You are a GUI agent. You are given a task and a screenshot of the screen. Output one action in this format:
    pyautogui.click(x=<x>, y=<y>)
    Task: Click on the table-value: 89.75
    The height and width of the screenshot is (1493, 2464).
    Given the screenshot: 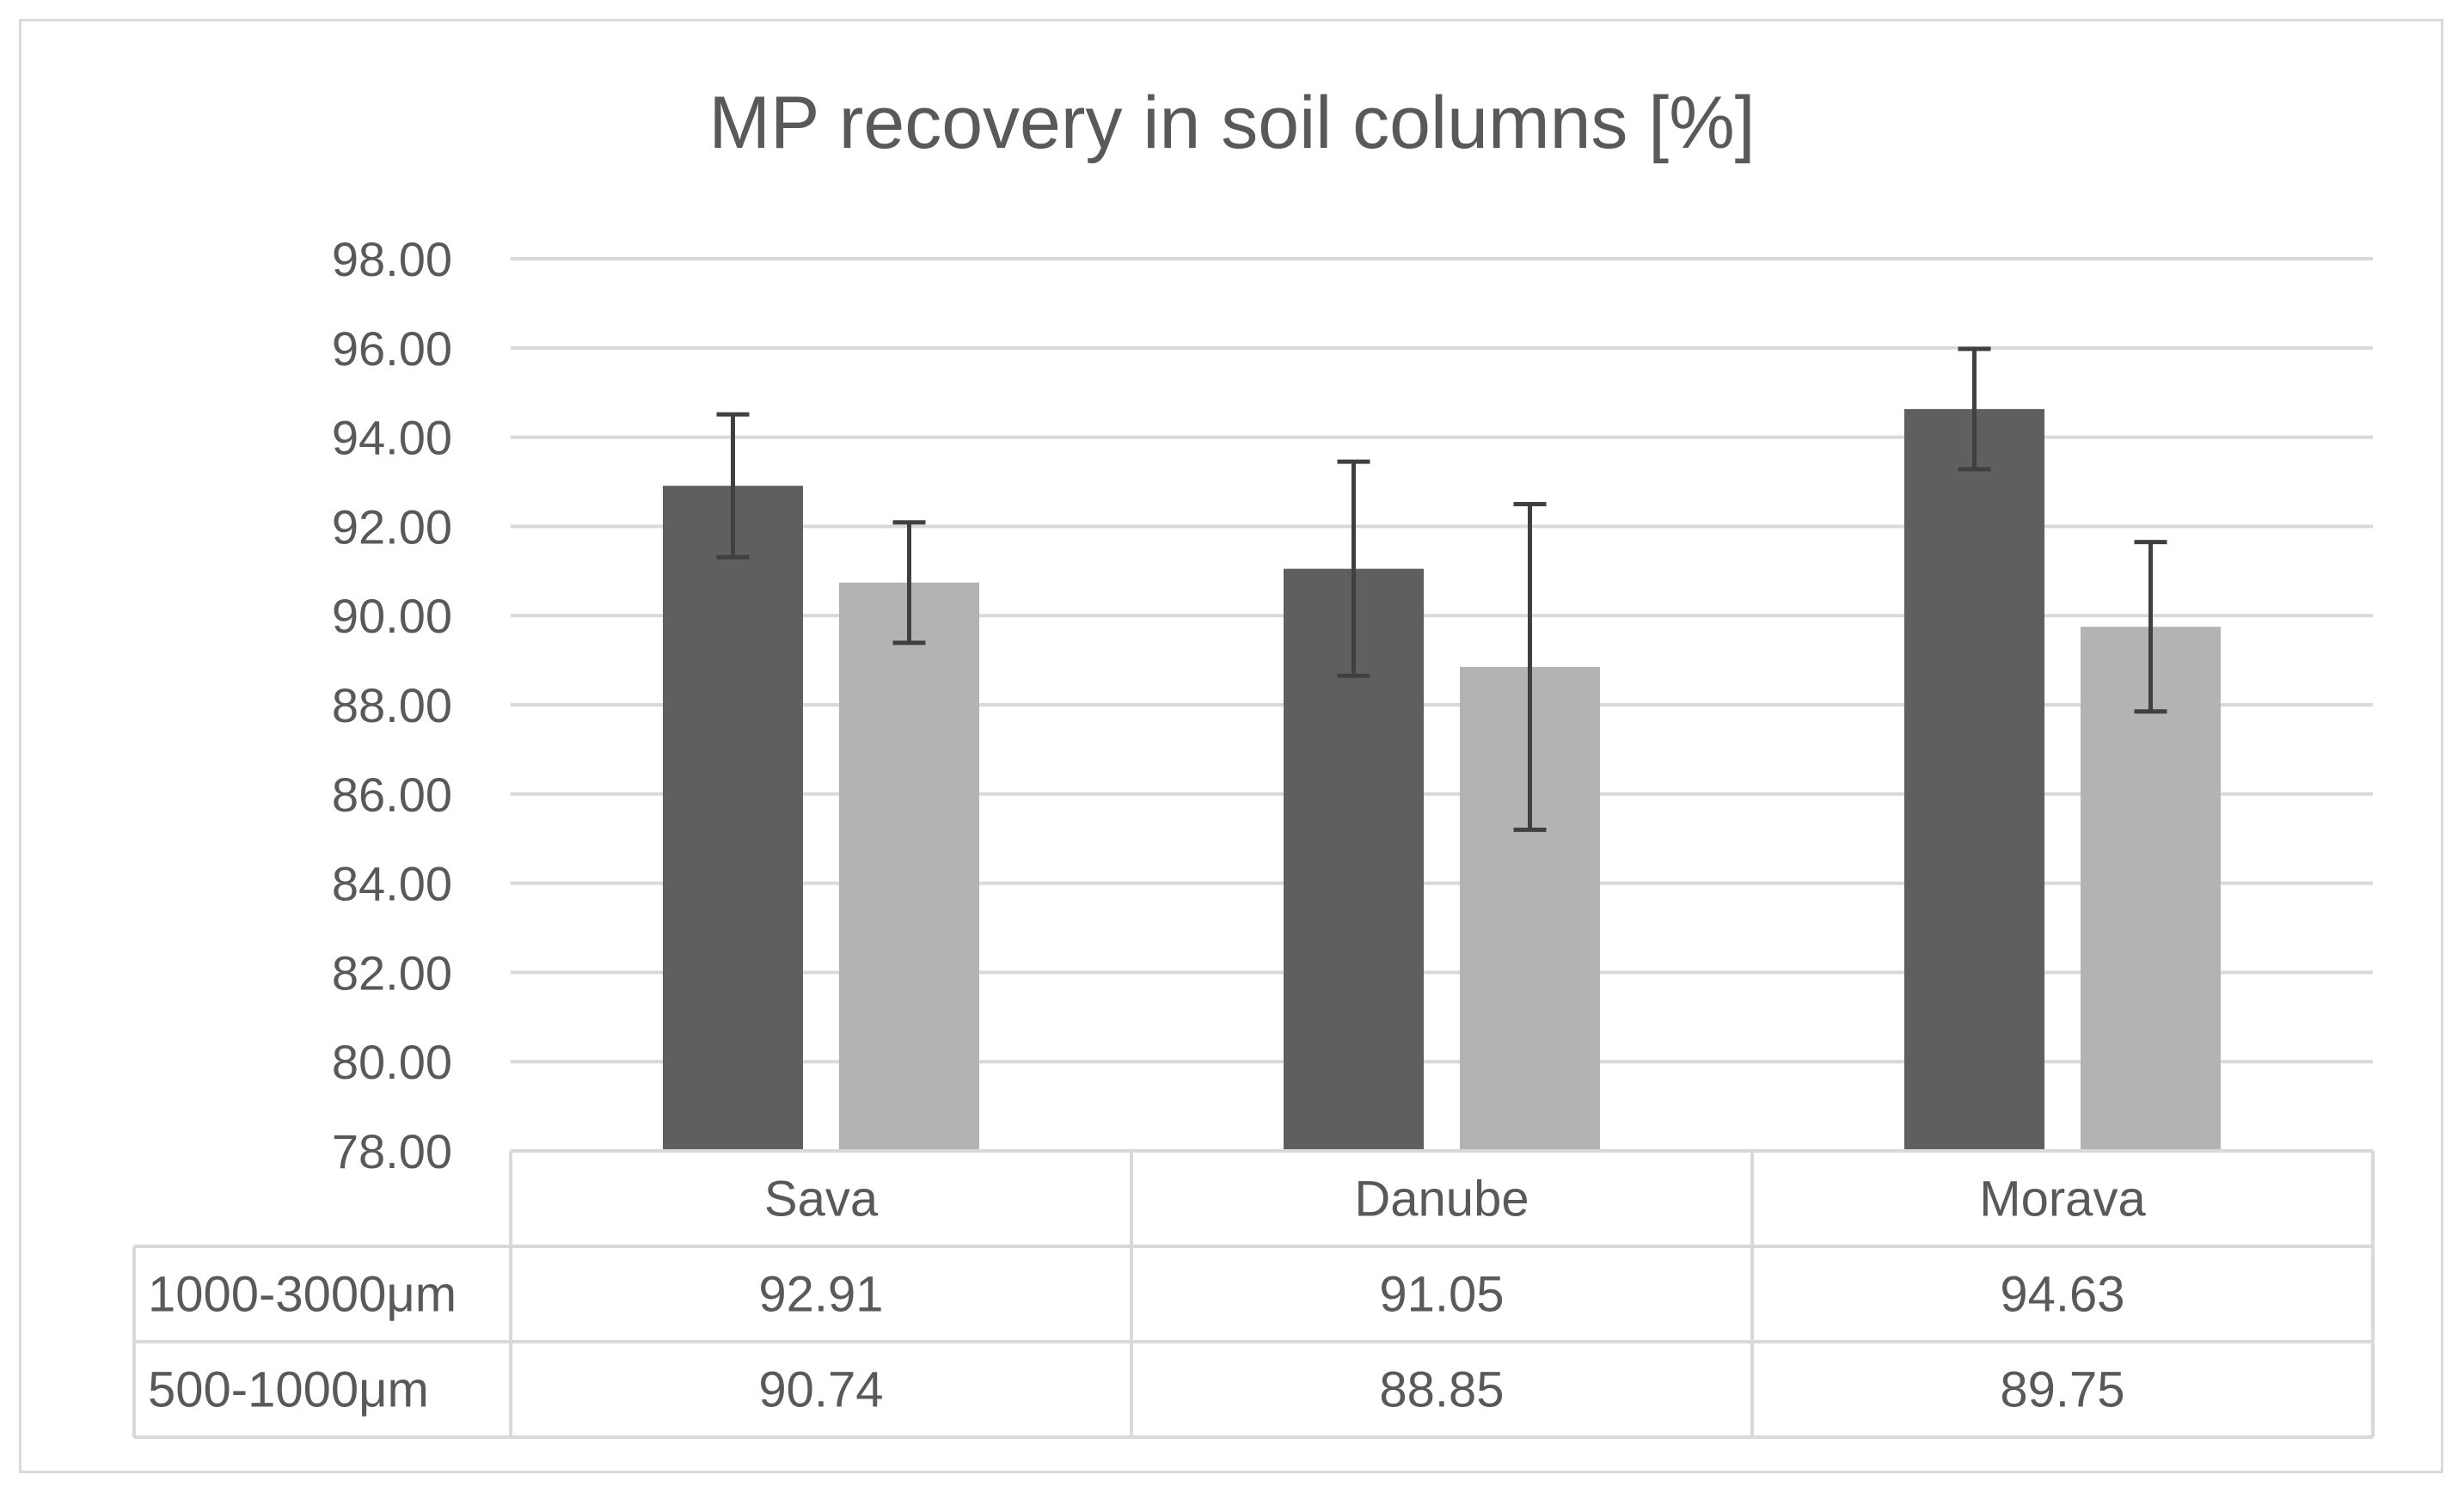 What is the action you would take?
    pyautogui.click(x=2062, y=1390)
    